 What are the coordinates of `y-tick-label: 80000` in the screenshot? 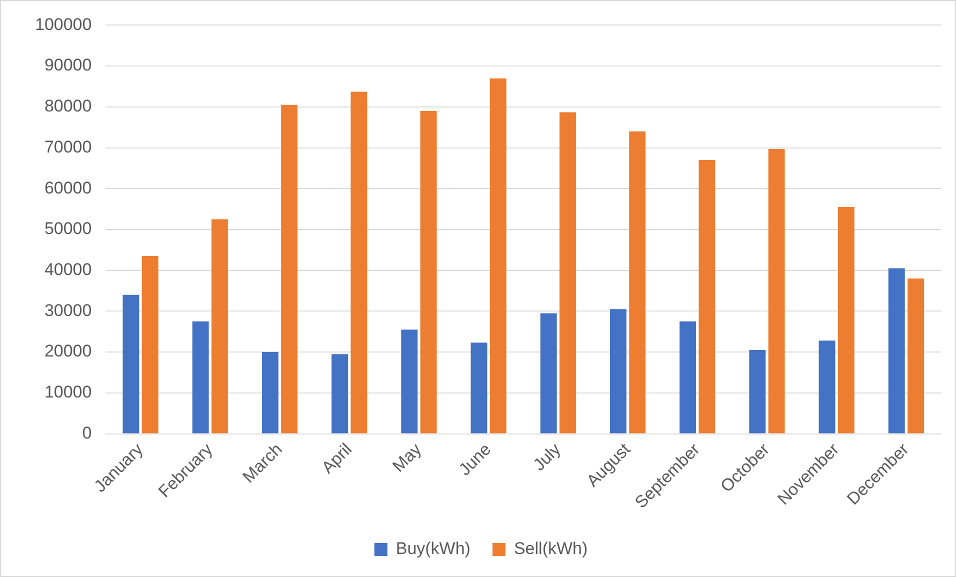 It's located at (68, 106).